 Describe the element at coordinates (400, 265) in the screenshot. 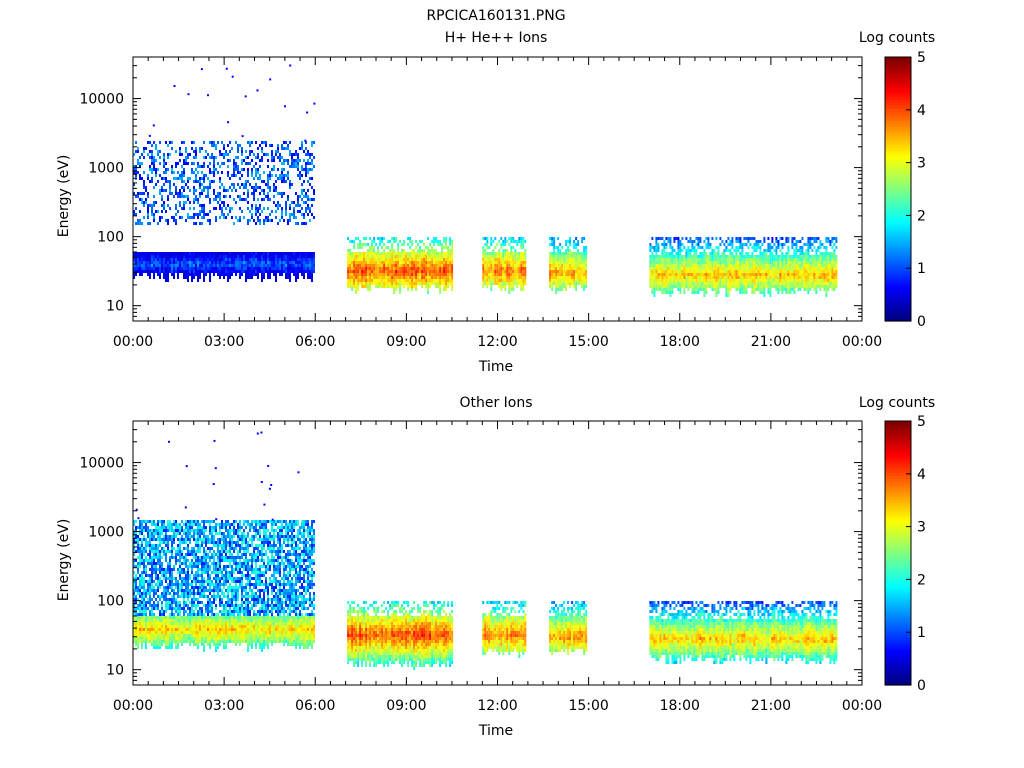

I see `spectrogram-segment` at that location.